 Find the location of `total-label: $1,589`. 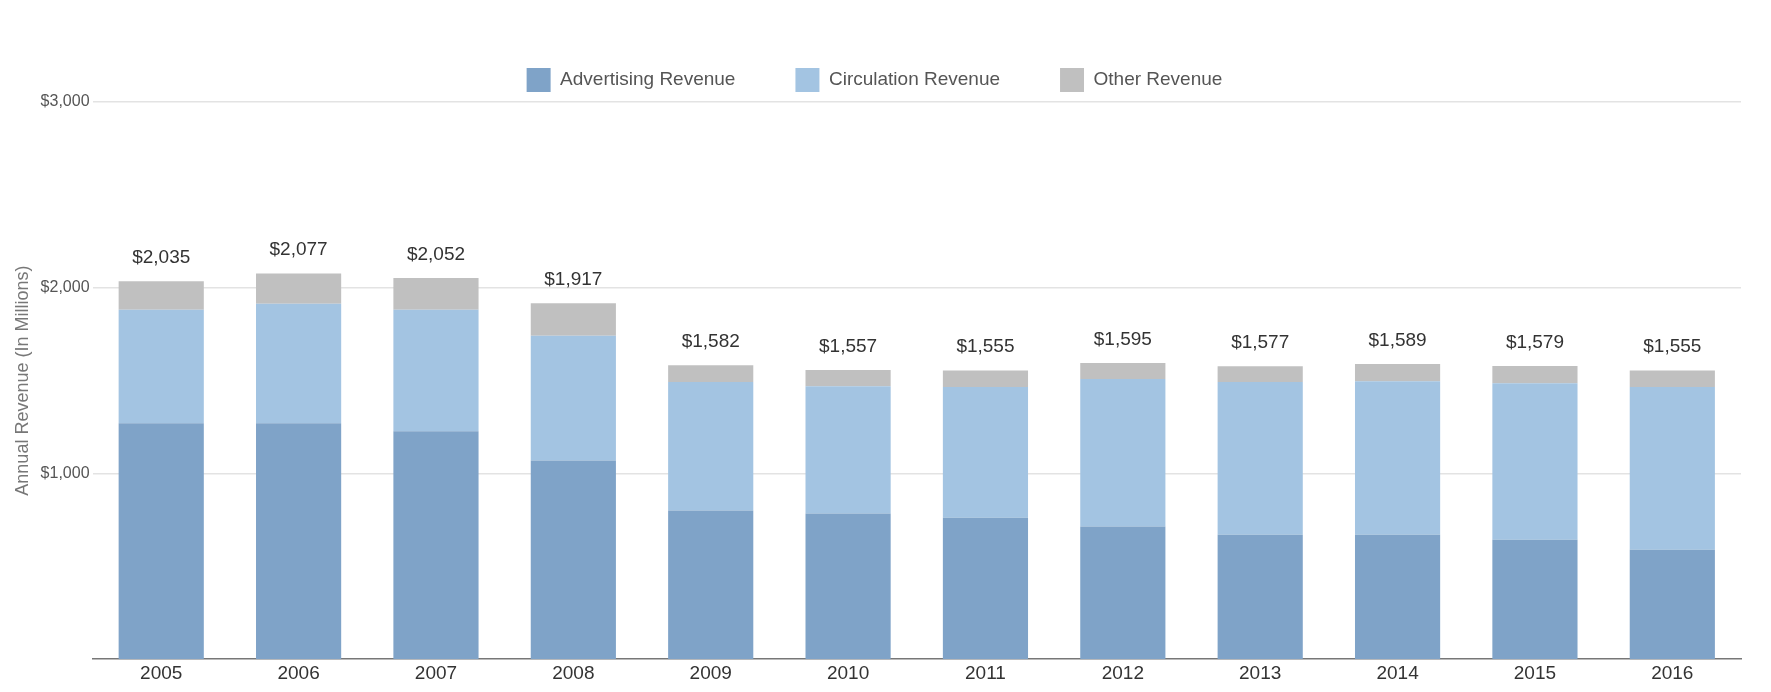

total-label: $1,589 is located at coordinates (1397, 339).